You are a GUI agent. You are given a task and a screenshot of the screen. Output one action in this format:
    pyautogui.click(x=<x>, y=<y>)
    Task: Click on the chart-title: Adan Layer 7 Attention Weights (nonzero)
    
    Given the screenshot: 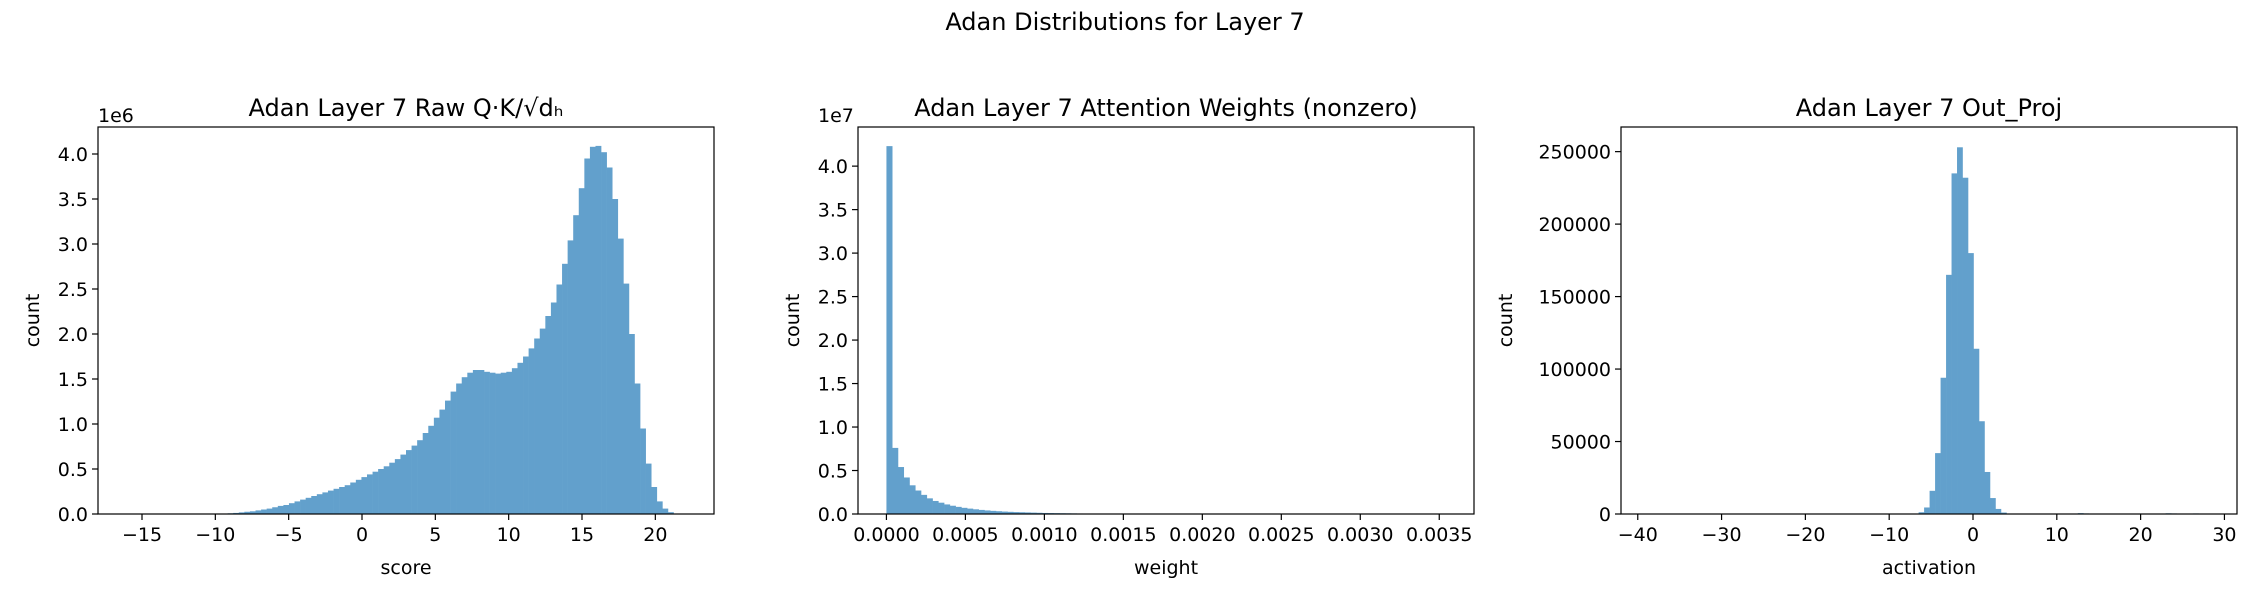 What is the action you would take?
    pyautogui.click(x=1166, y=108)
    